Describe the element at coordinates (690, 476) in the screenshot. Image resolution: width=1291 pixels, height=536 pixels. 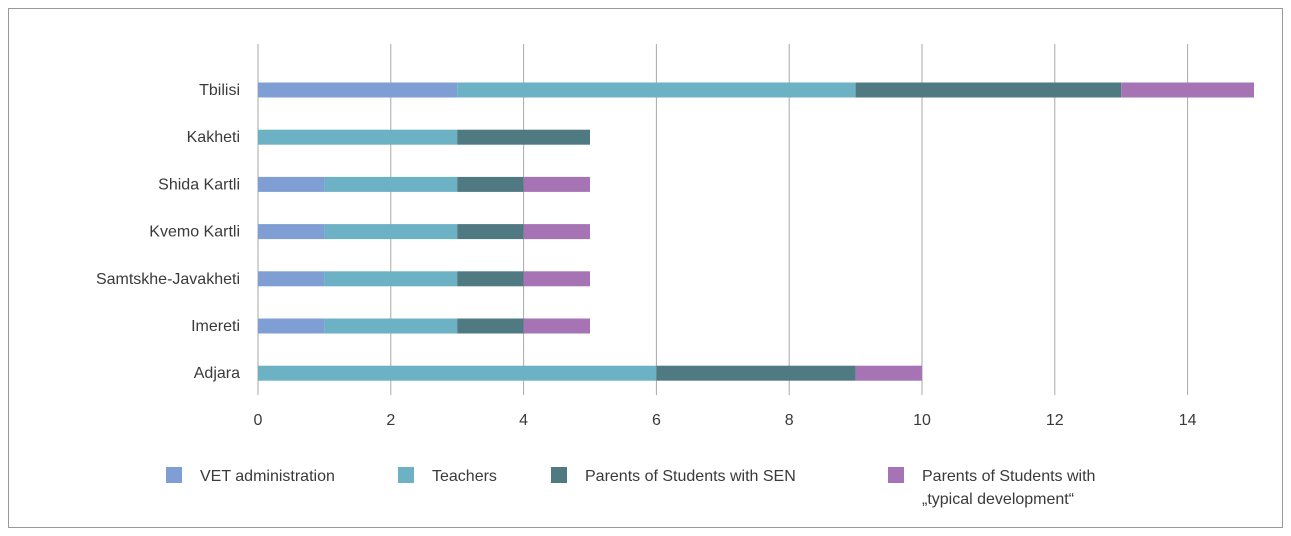
I see `legend-label-3: Parents of Students with SEN` at that location.